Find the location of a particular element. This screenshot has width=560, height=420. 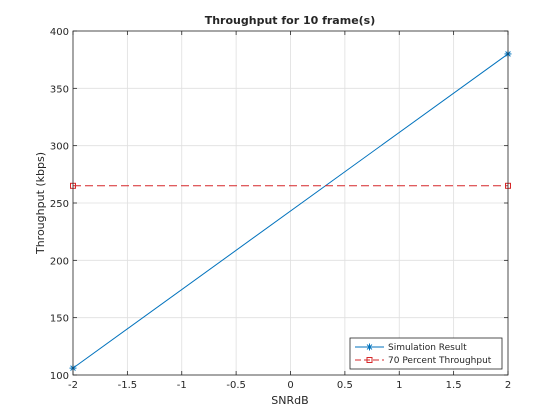

x-tick-label: -0.5 is located at coordinates (236, 385).